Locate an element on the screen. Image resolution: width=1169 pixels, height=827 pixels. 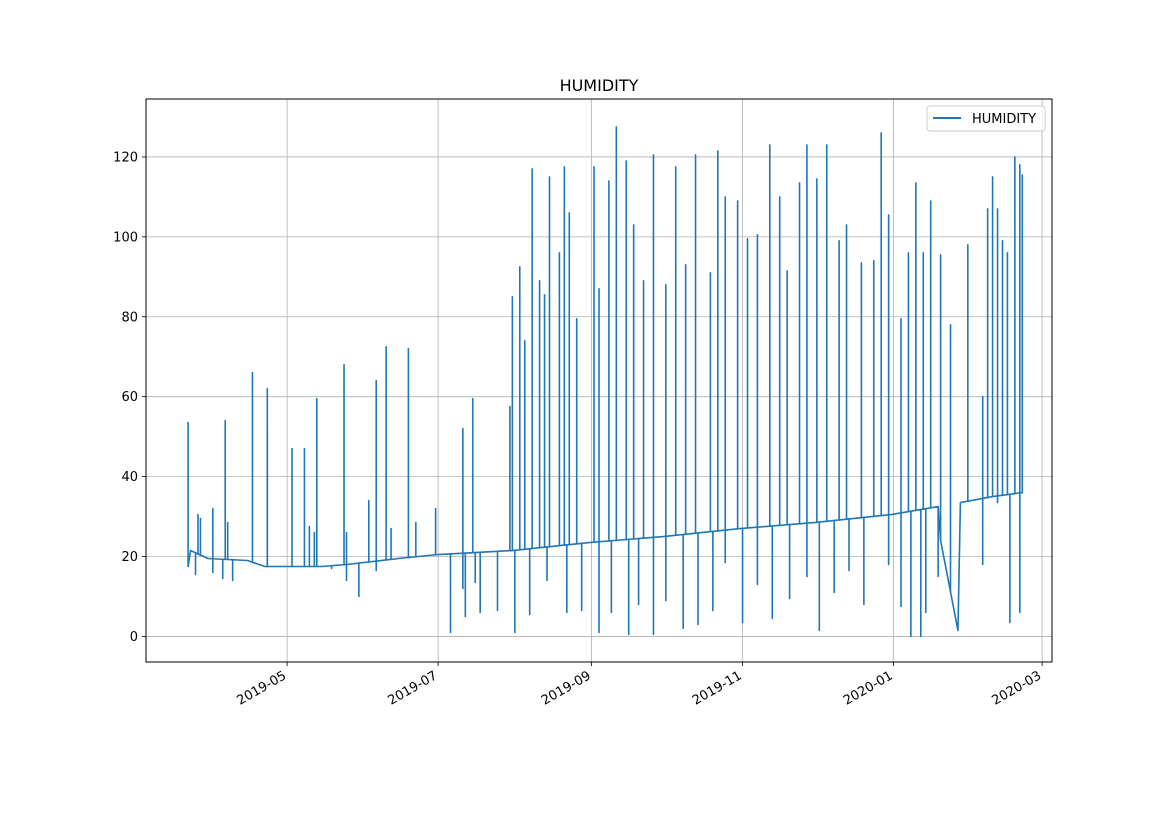
y-tick-label: 60 is located at coordinates (129, 397).